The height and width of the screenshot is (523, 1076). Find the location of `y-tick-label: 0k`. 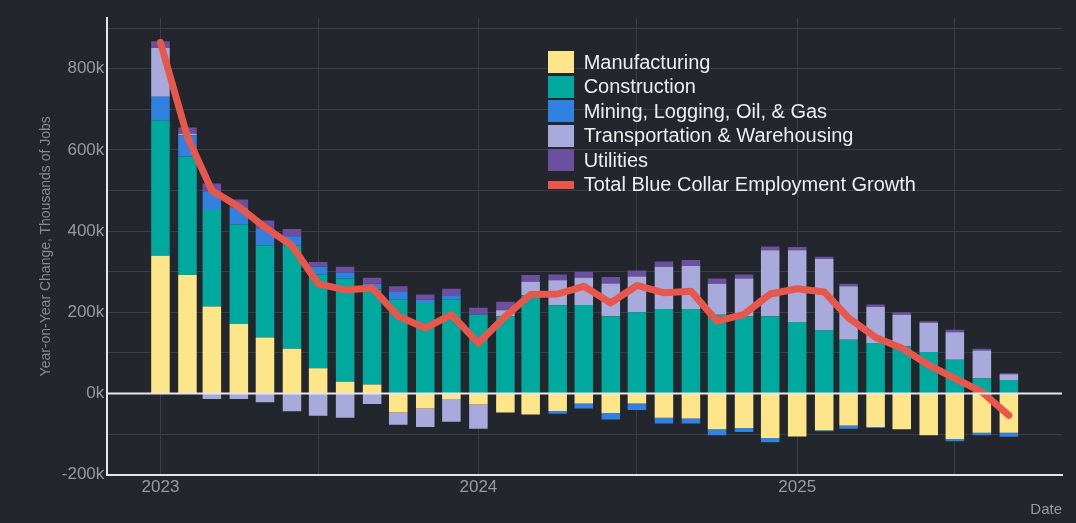

y-tick-label: 0k is located at coordinates (95, 393).